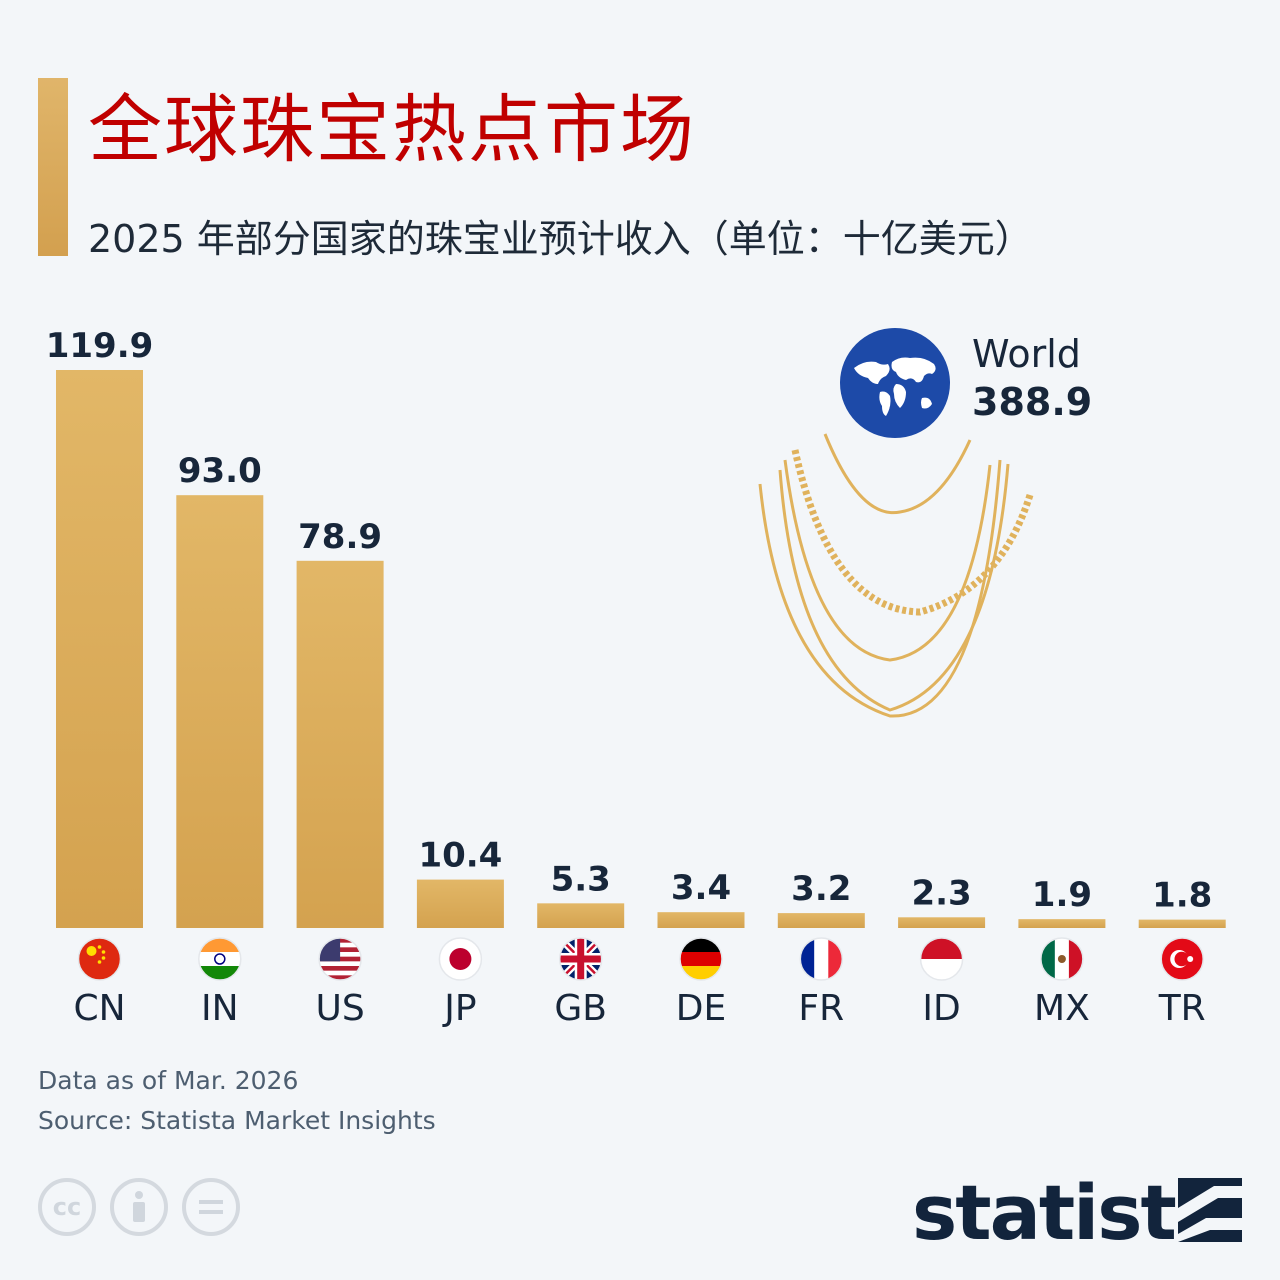  Describe the element at coordinates (220, 471) in the screenshot. I see `value-label-IN: 93.0` at that location.